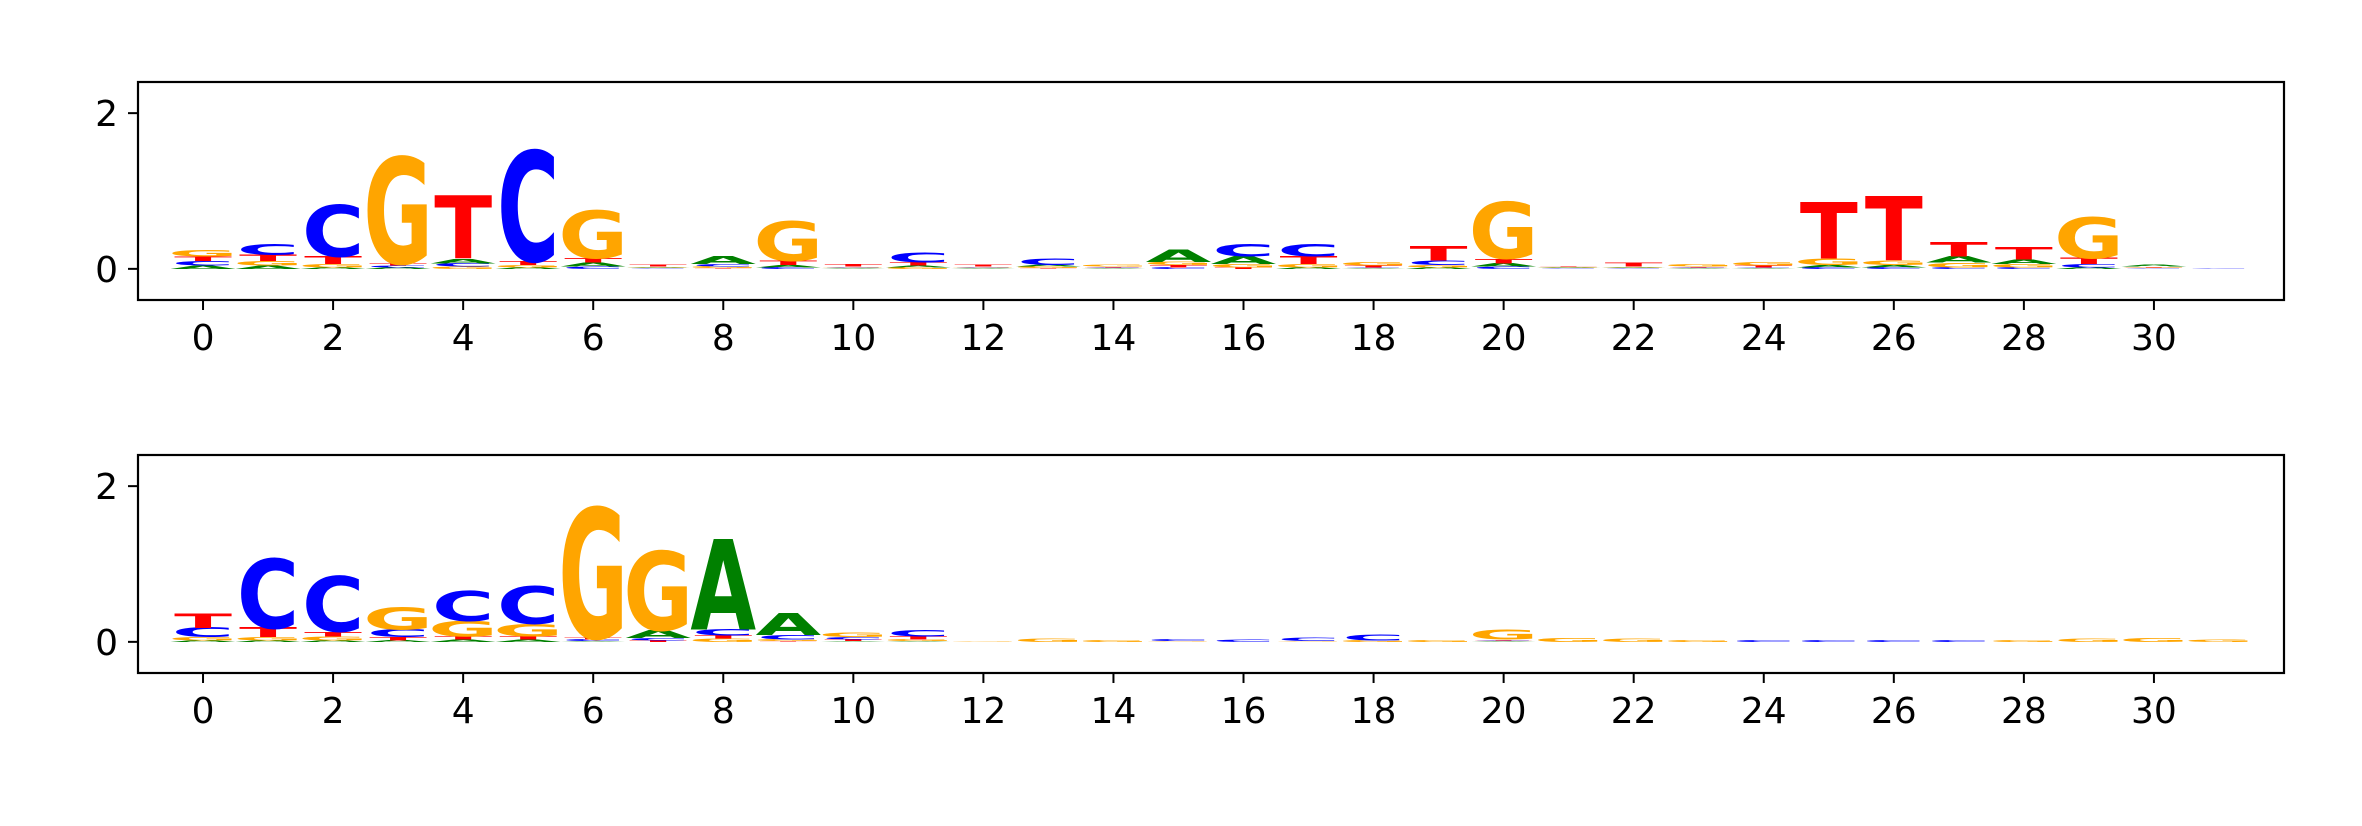 Image resolution: width=2362 pixels, height=826 pixels. What do you see at coordinates (1114, 641) in the screenshot?
I see `logo-2-pos-14-letter-G: G` at bounding box center [1114, 641].